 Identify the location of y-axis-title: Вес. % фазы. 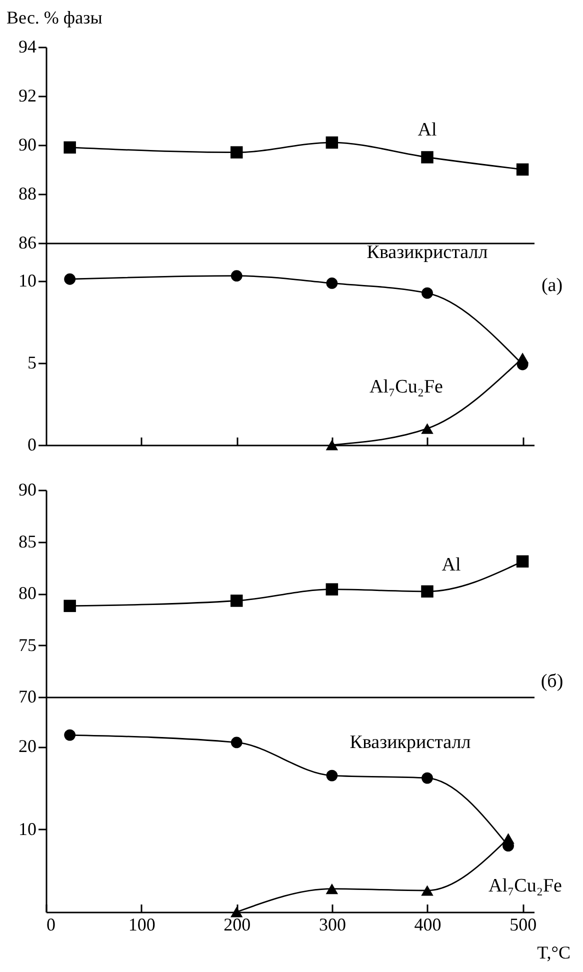
(54, 18).